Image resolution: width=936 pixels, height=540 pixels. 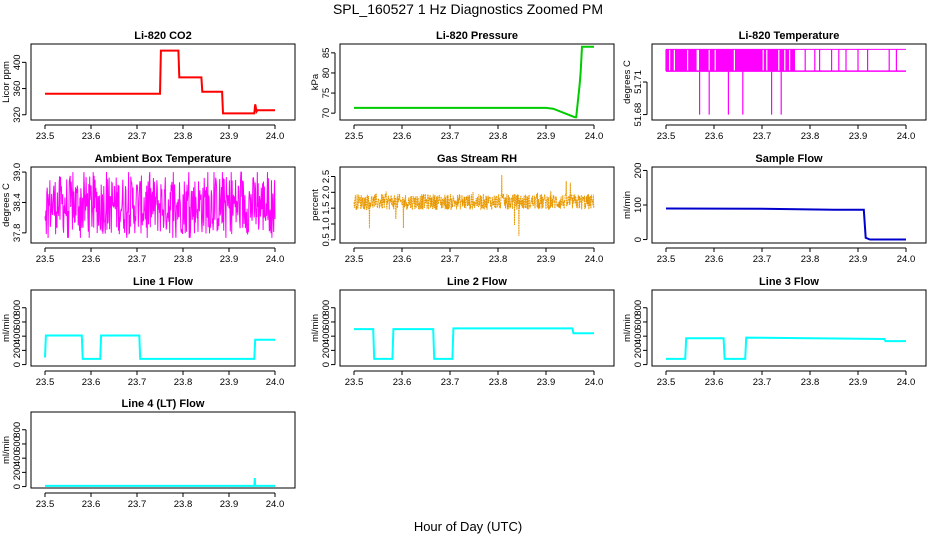 What do you see at coordinates (163, 282) in the screenshot?
I see `panel-title: Line 1 Flow` at bounding box center [163, 282].